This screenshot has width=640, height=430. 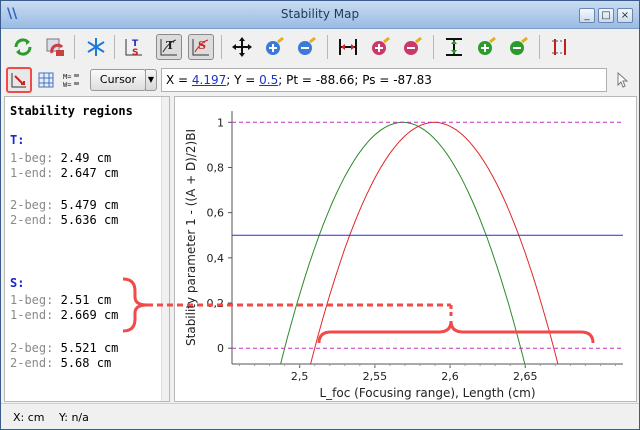 What do you see at coordinates (12, 14) in the screenshot?
I see `app-icon: \\` at bounding box center [12, 14].